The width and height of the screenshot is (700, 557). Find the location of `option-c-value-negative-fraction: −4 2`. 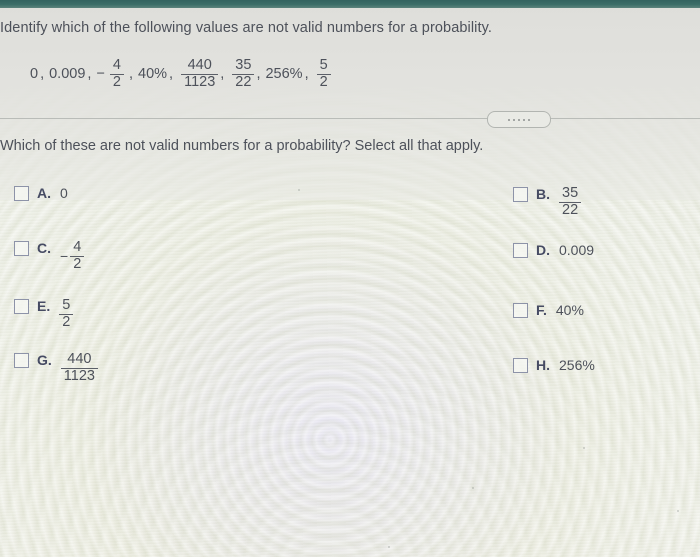

option-c-value-negative-fraction: −4 2 is located at coordinates (72, 256).